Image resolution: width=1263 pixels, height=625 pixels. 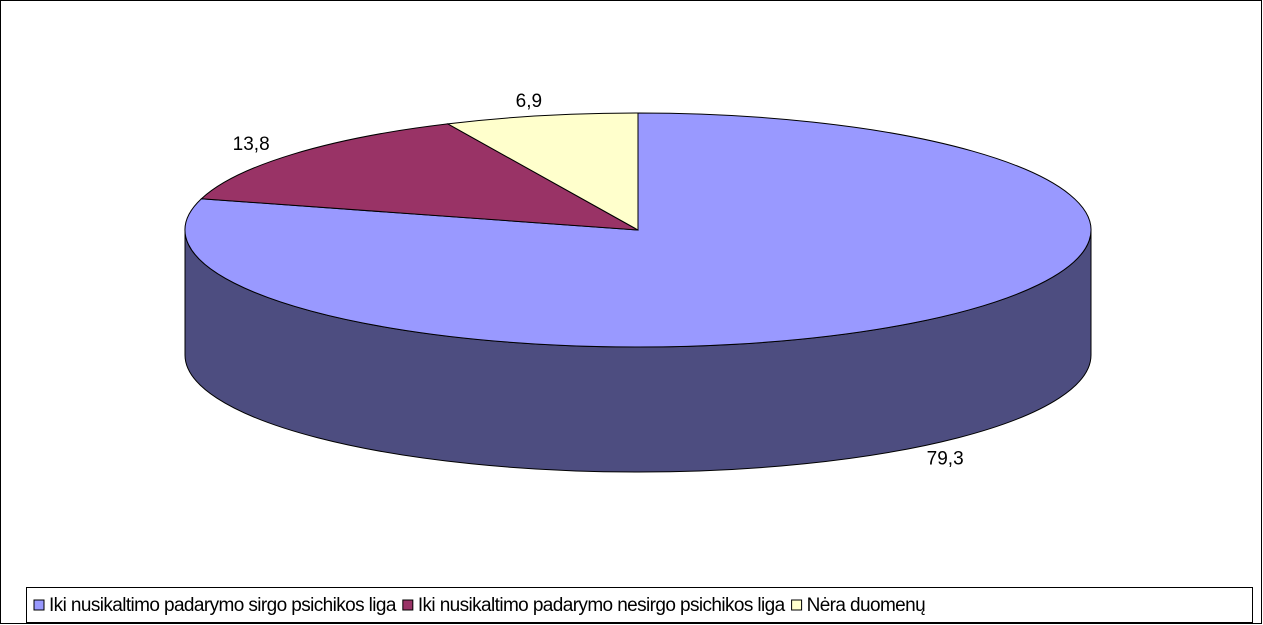 I want to click on data-label: 13,8, so click(x=251, y=144).